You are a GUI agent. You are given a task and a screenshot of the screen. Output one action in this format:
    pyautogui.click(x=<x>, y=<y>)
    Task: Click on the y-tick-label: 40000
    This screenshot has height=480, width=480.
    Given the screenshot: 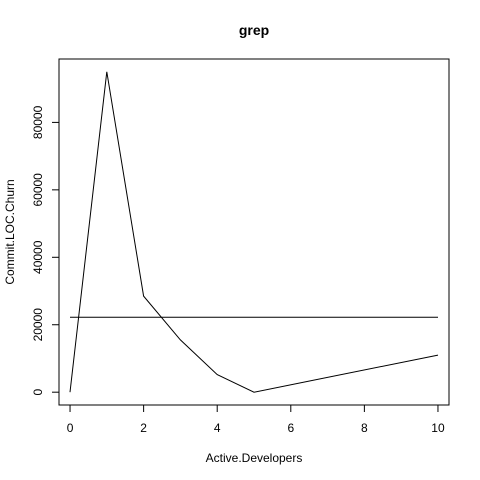 What is the action you would take?
    pyautogui.click(x=38, y=257)
    